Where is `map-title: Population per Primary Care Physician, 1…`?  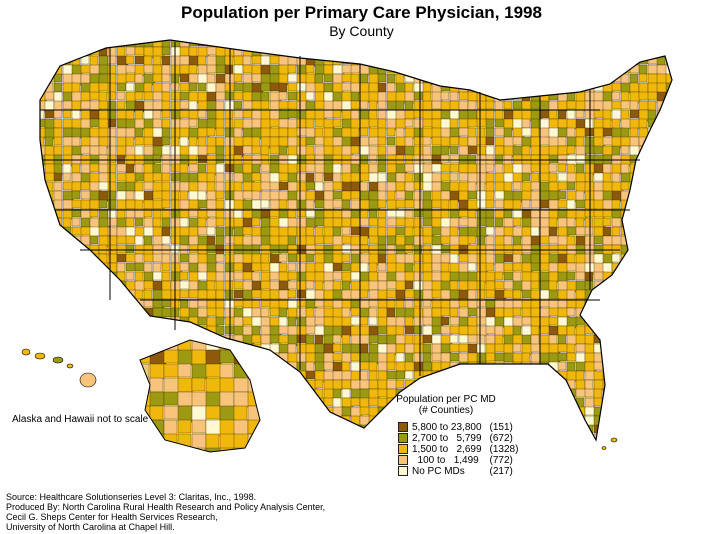
map-title: Population per Primary Care Physician, 1… is located at coordinates (361, 12).